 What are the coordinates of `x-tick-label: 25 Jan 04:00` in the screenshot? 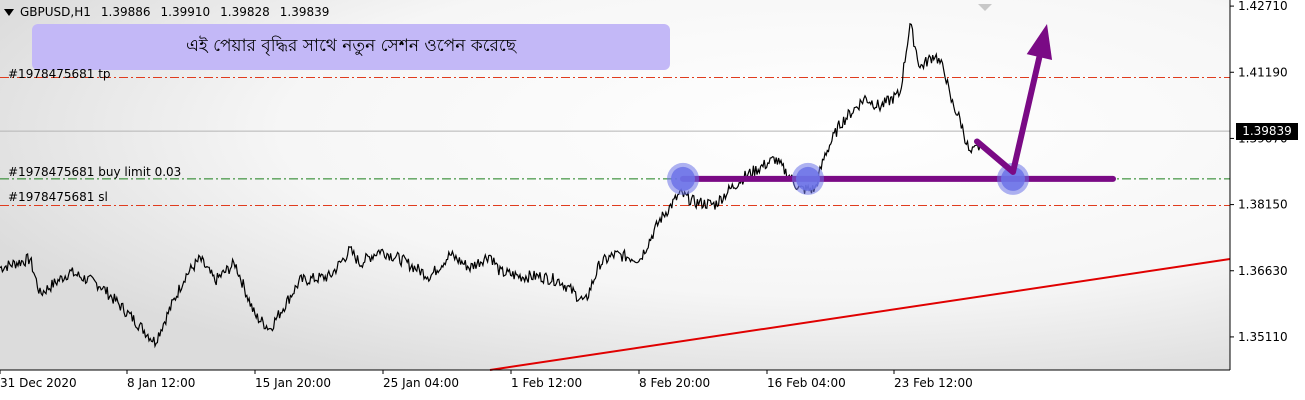 It's located at (421, 383).